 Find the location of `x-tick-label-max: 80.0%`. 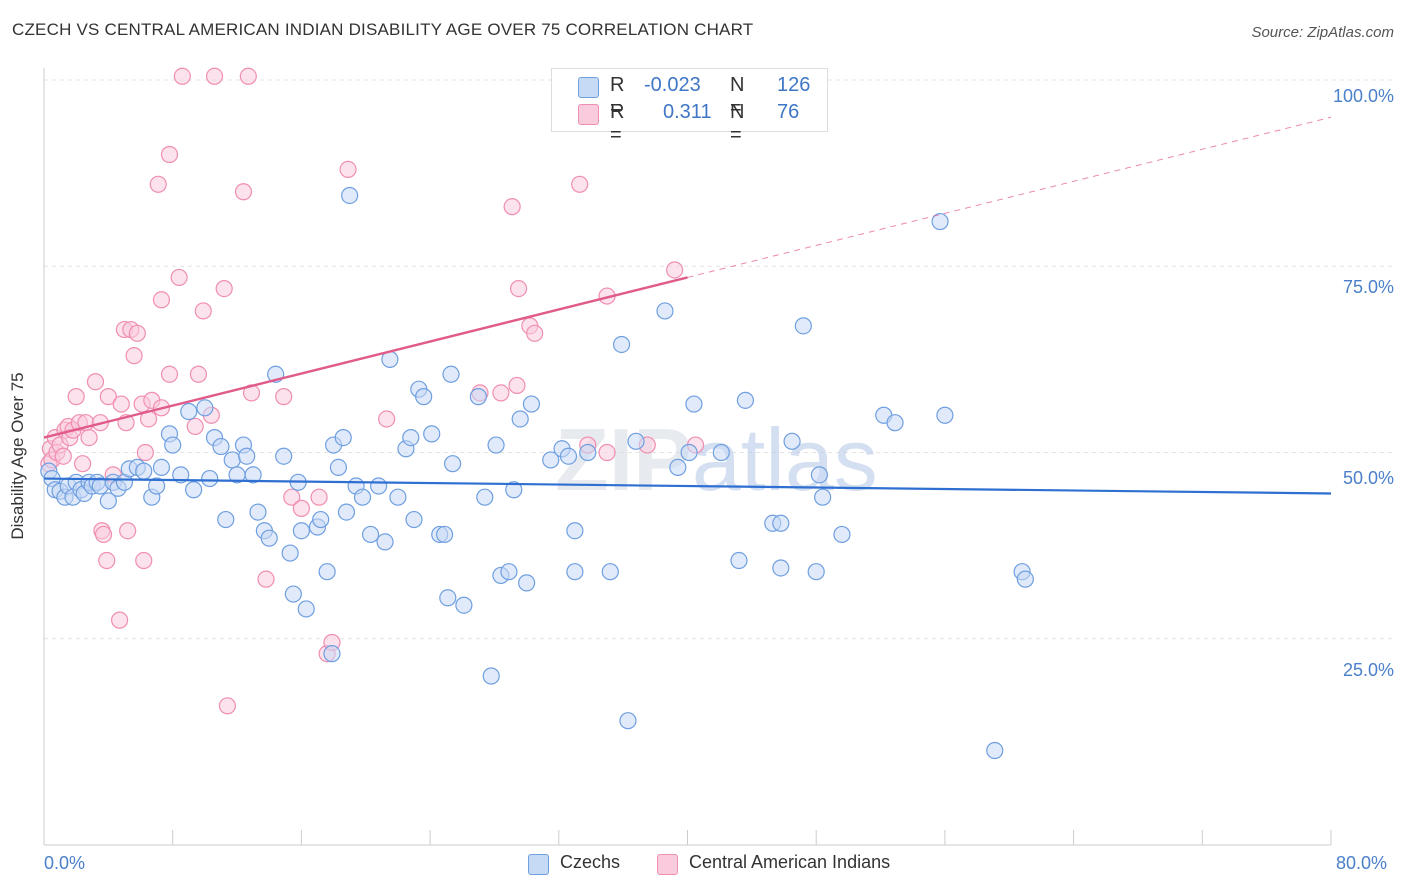

x-tick-label-max: 80.0% is located at coordinates (1362, 863).